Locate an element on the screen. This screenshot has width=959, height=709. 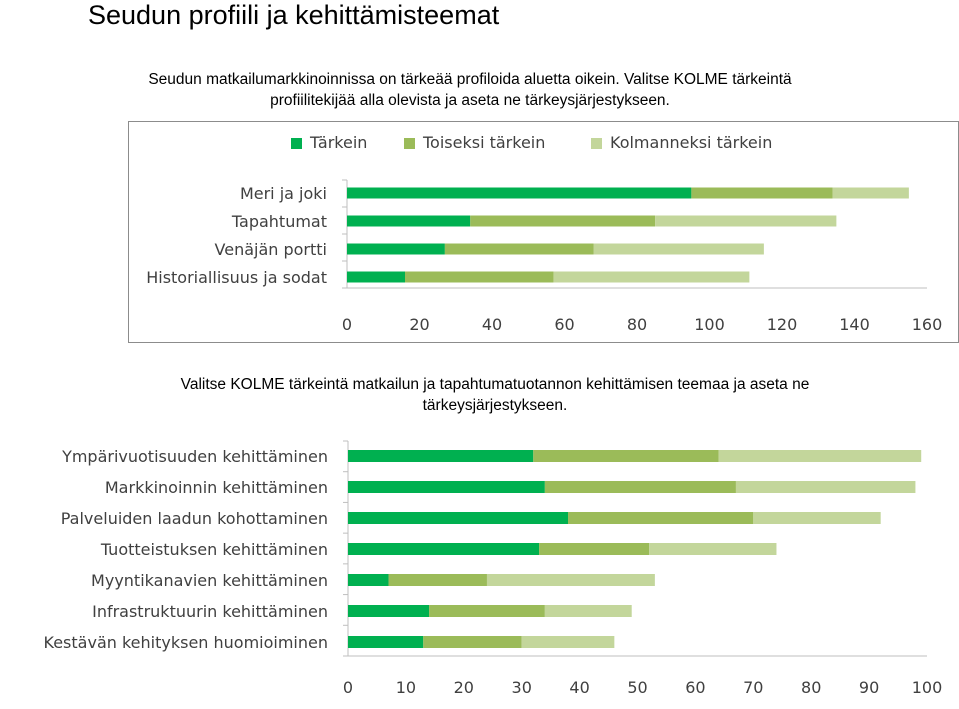
instruction-2-line-2: tärkeysjärjestykseen. is located at coordinates (495, 405).